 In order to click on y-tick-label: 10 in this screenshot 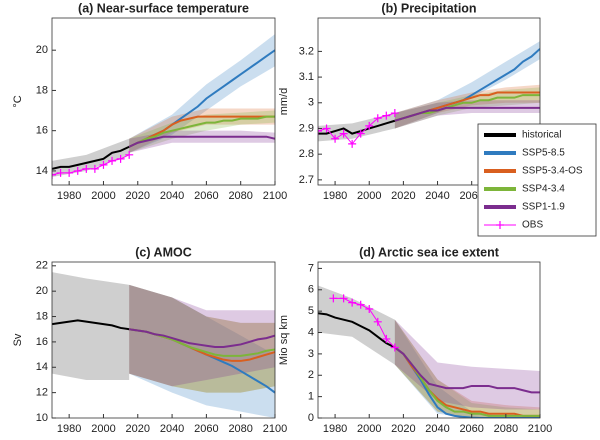, I will do `click(42, 418)`.